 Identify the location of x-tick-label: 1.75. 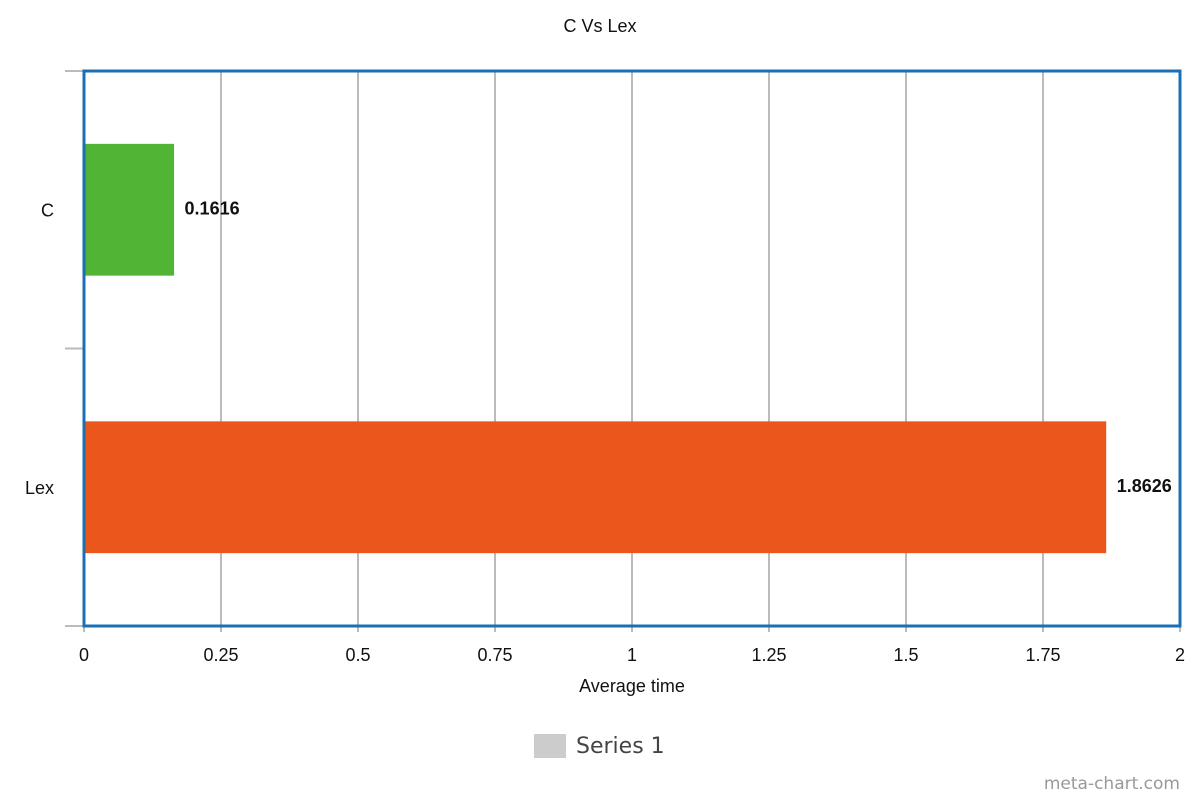
(1042, 655).